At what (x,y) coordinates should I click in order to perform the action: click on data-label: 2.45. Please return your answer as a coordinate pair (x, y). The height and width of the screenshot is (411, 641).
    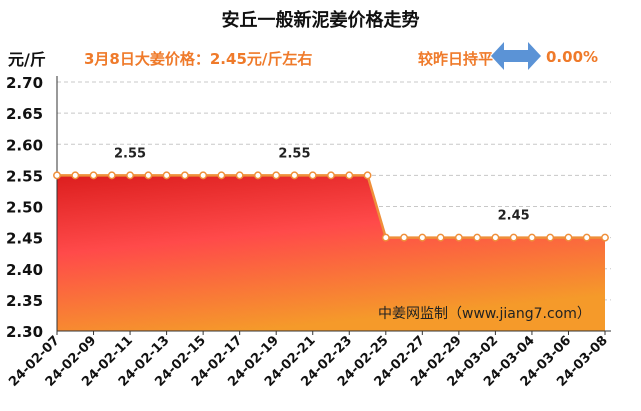
    Looking at the image, I should click on (514, 216).